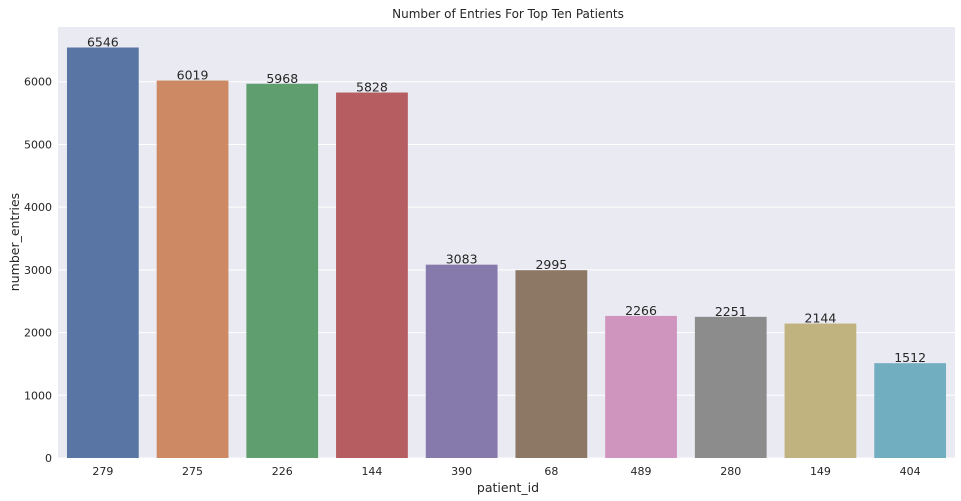 Image resolution: width=961 pixels, height=501 pixels. I want to click on y-tick-label: 4000, so click(38, 207).